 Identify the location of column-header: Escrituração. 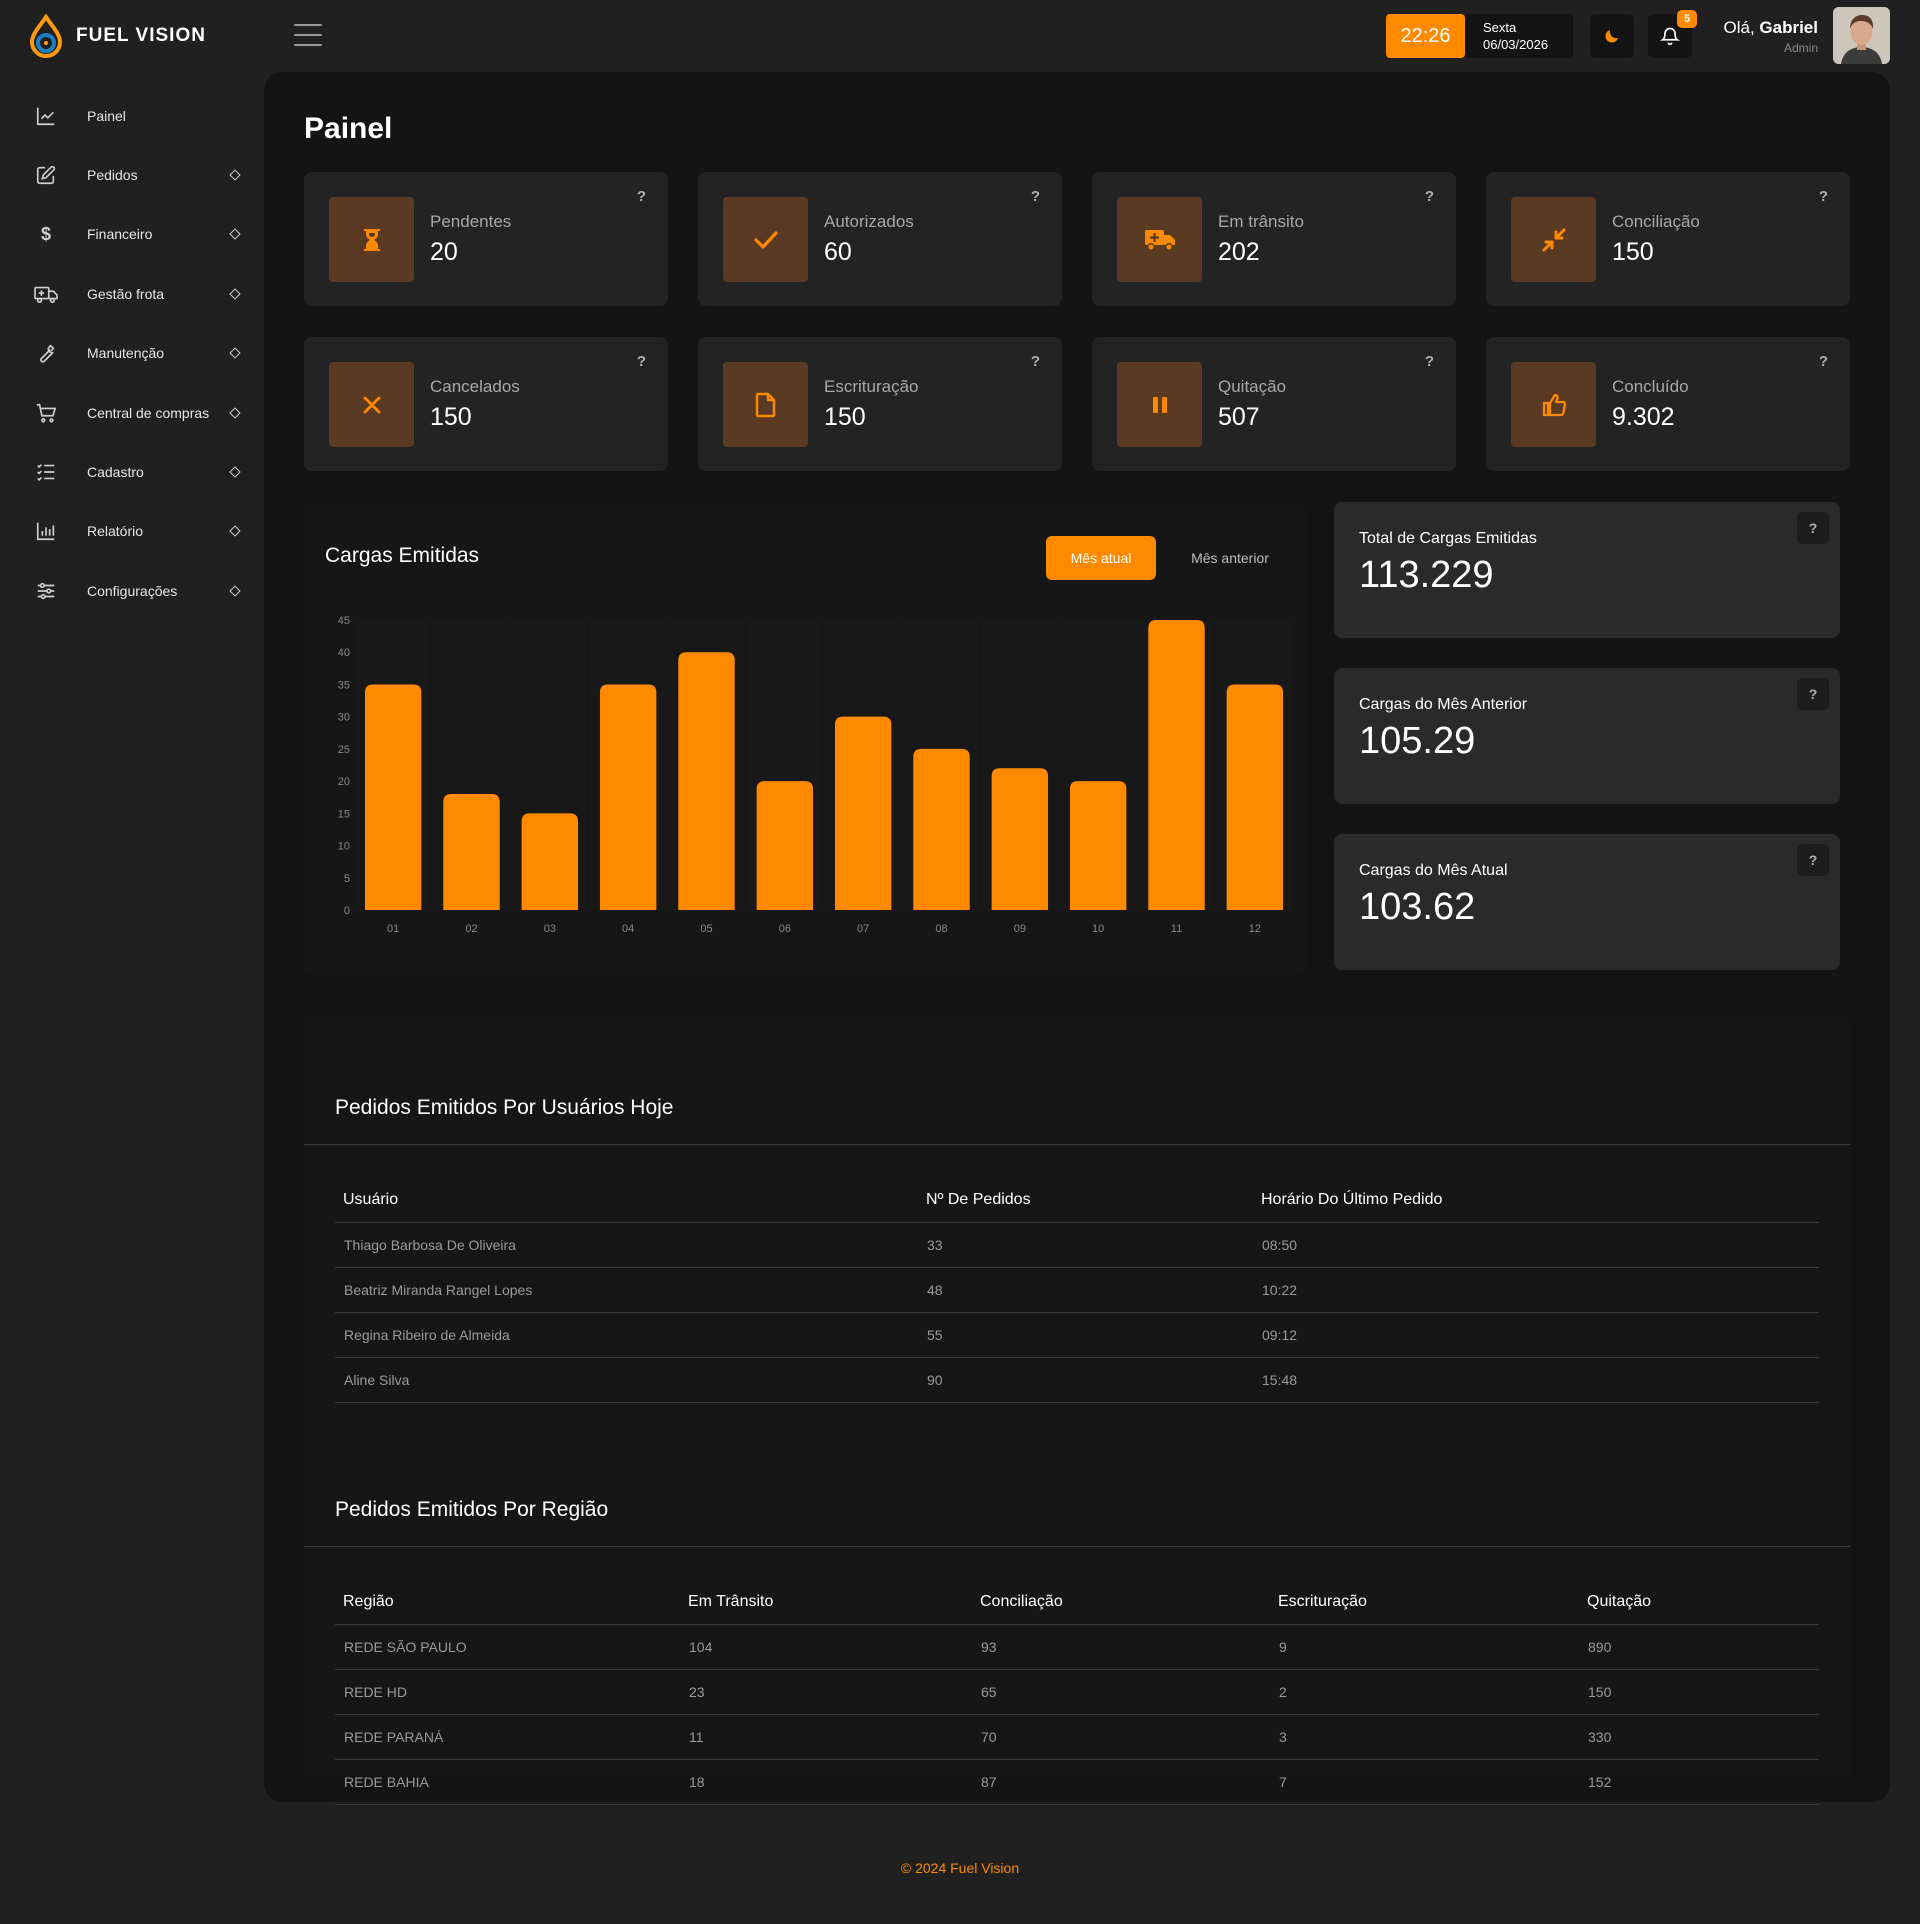
(1424, 1602).